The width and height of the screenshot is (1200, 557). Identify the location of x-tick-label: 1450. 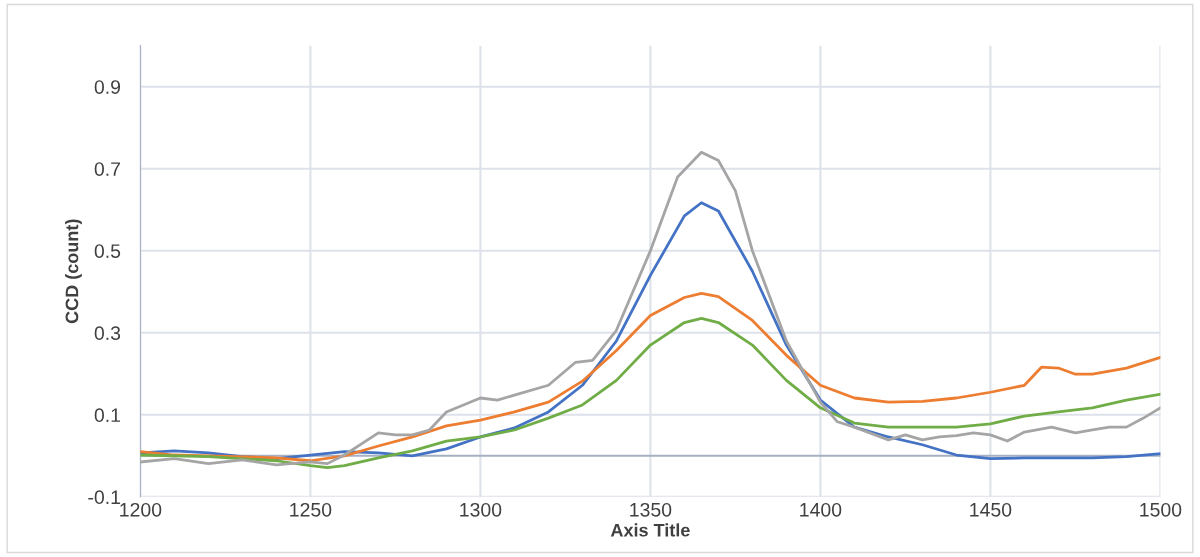
(991, 509).